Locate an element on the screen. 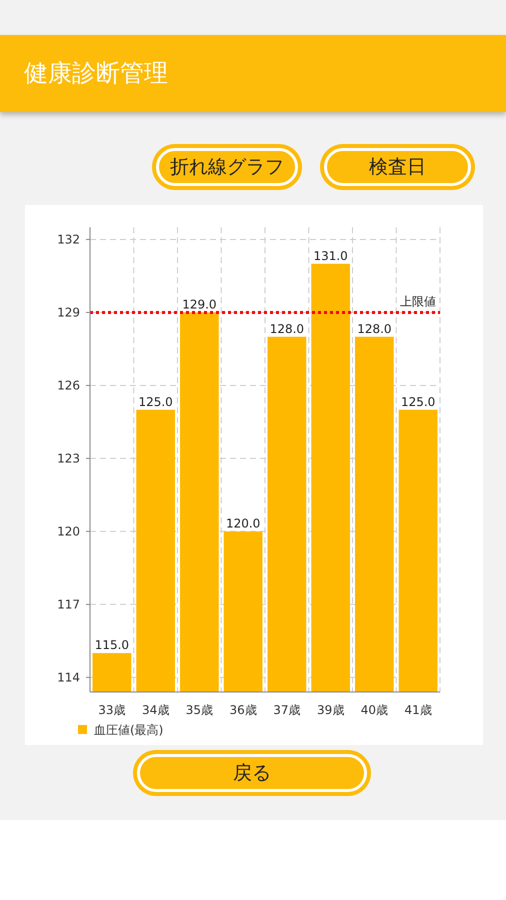  x-tick-label: 41歳 is located at coordinates (418, 710).